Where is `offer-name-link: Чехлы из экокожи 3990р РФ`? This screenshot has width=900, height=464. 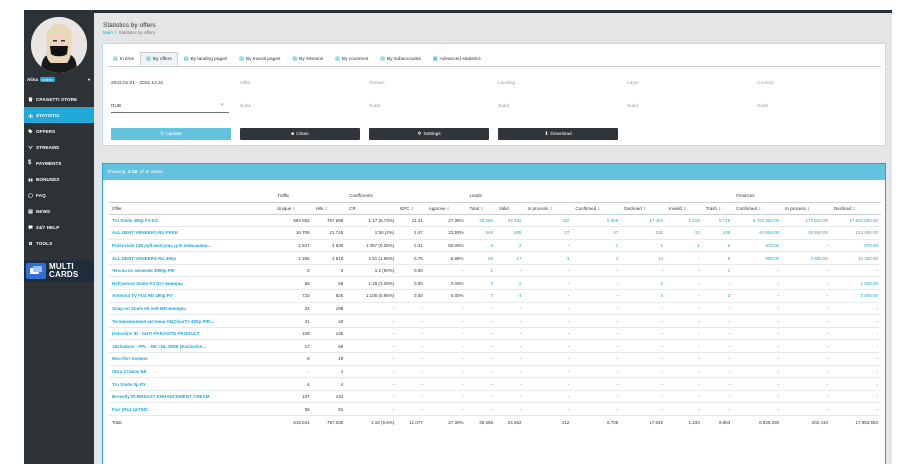 offer-name-link: Чехлы из экокожи 3990р РФ is located at coordinates (191, 271).